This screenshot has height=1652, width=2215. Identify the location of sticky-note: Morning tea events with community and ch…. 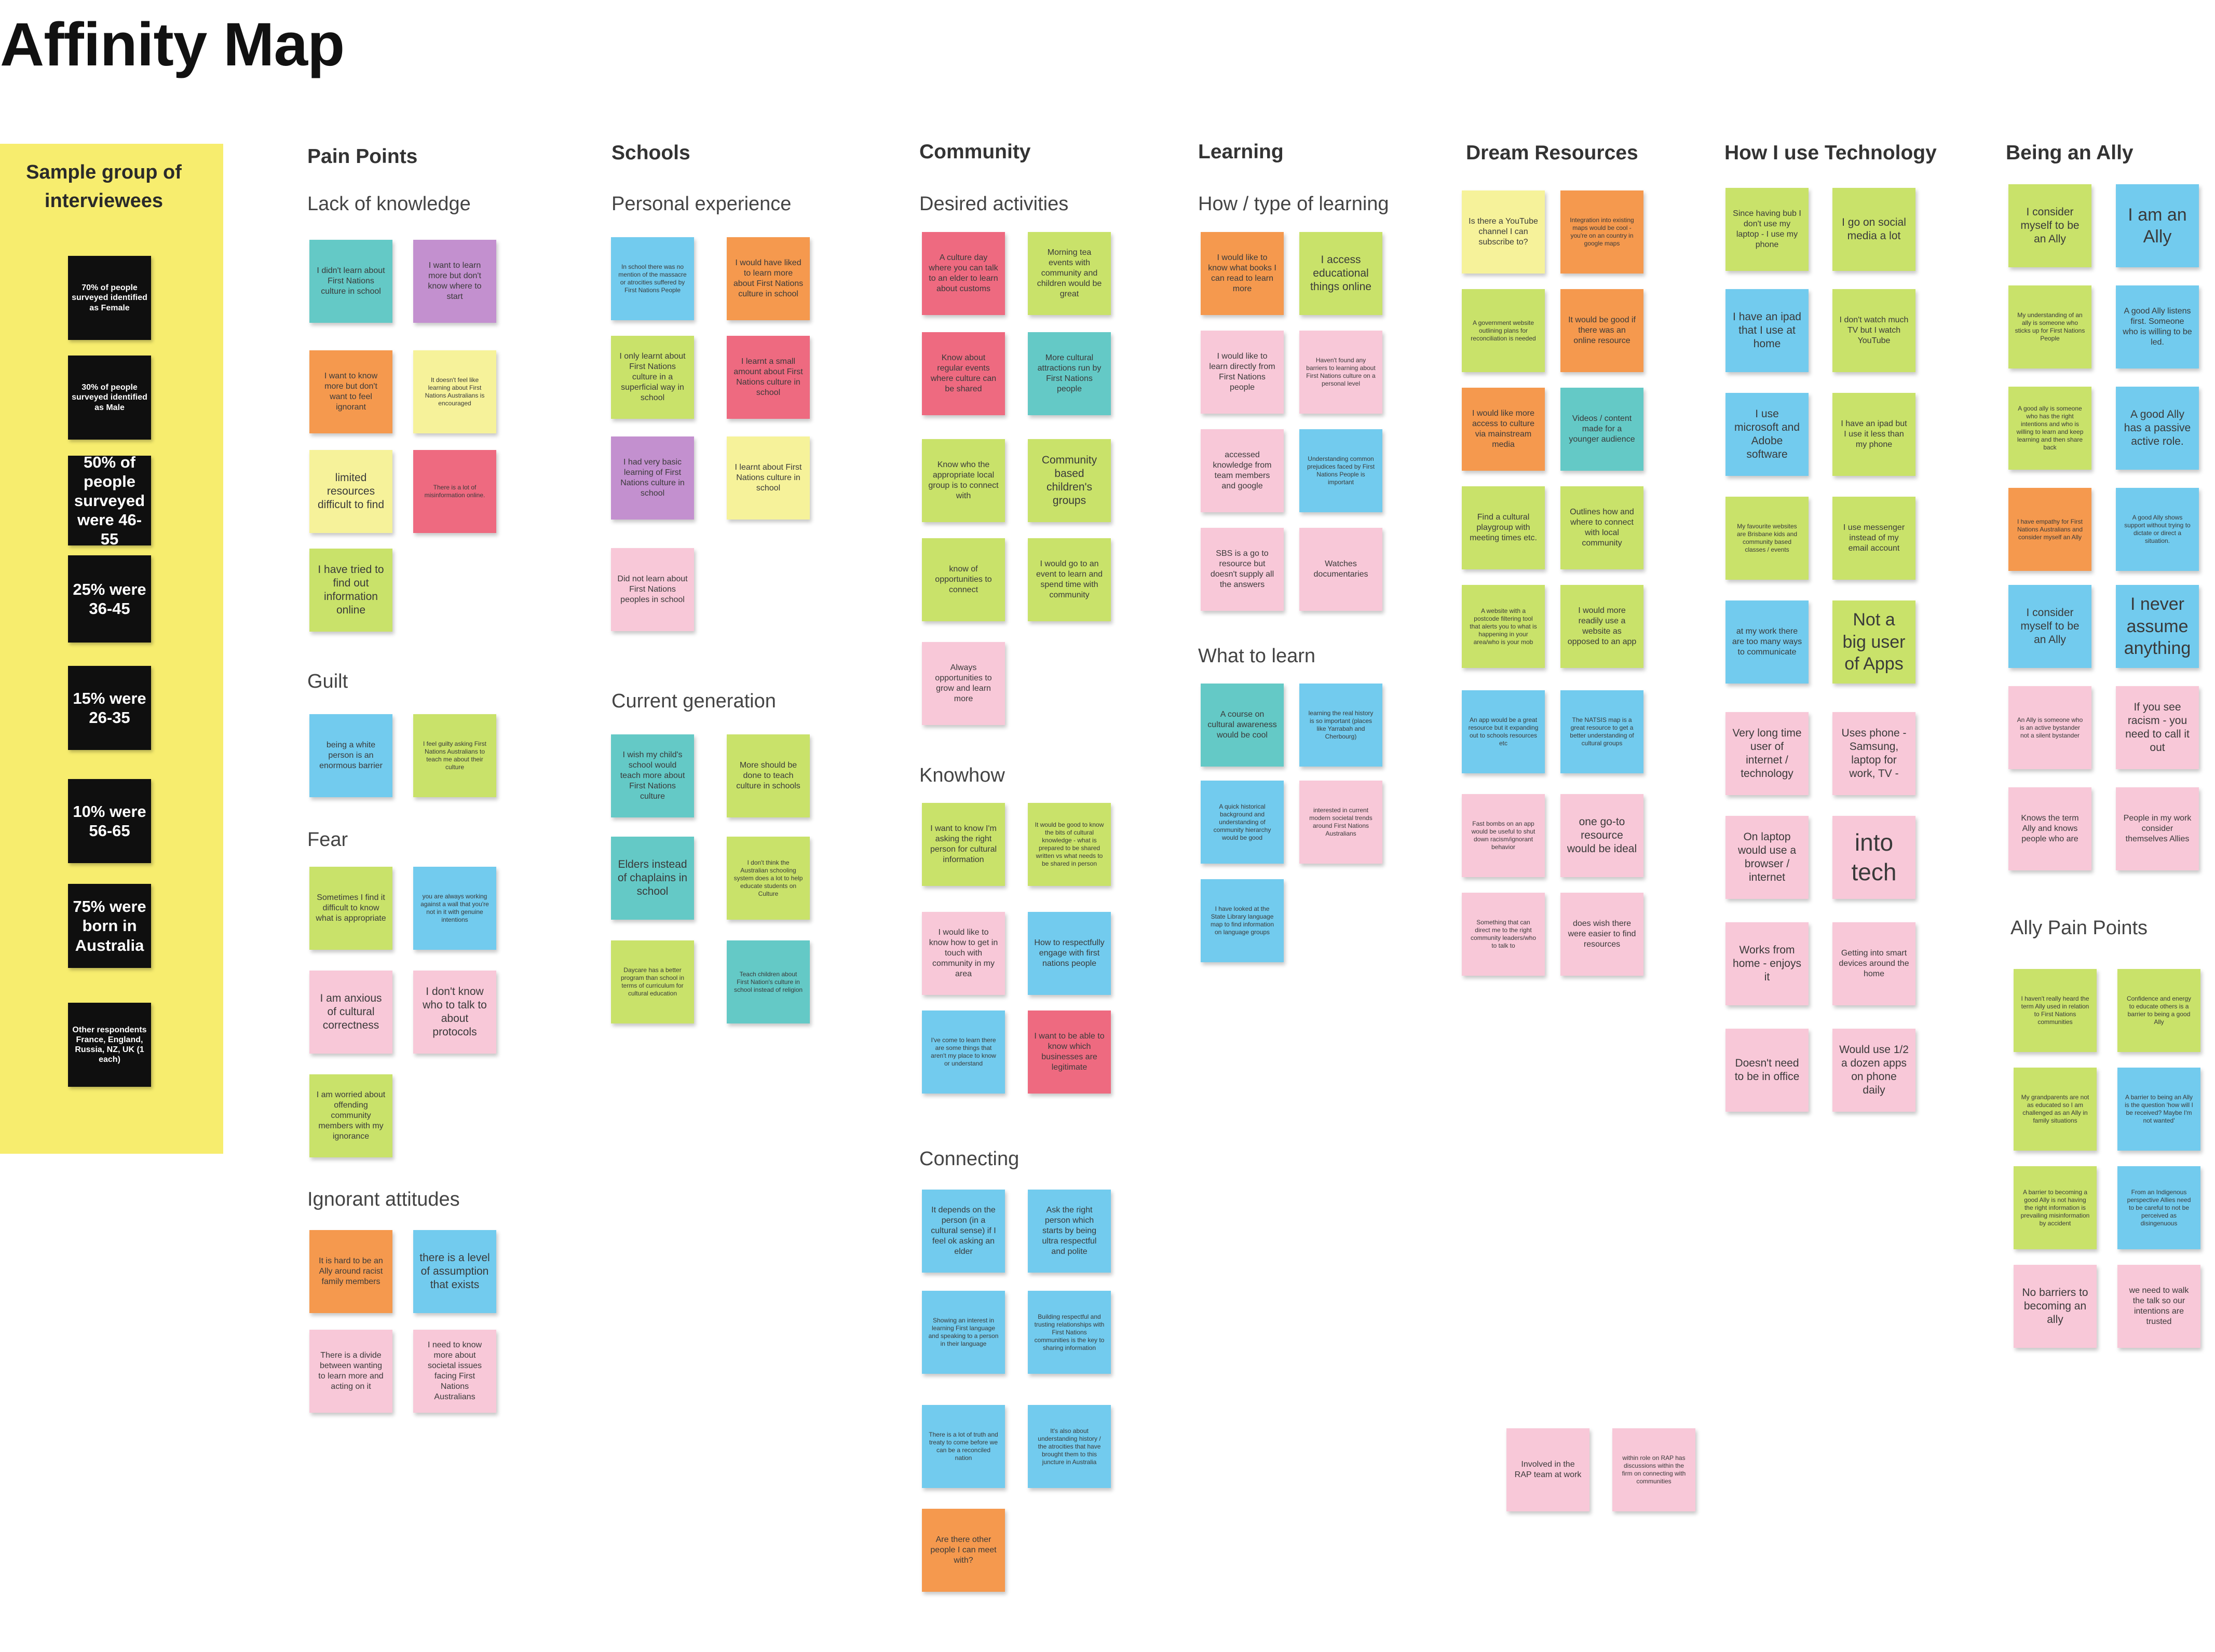
(1069, 273).